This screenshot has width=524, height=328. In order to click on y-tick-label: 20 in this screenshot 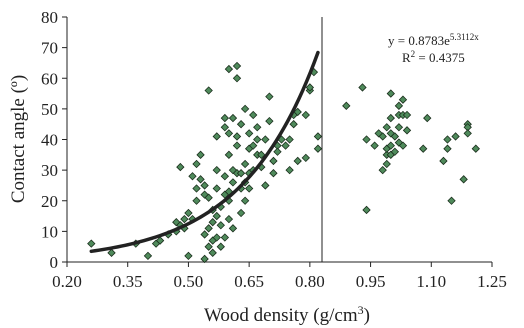, I will do `click(49, 201)`.